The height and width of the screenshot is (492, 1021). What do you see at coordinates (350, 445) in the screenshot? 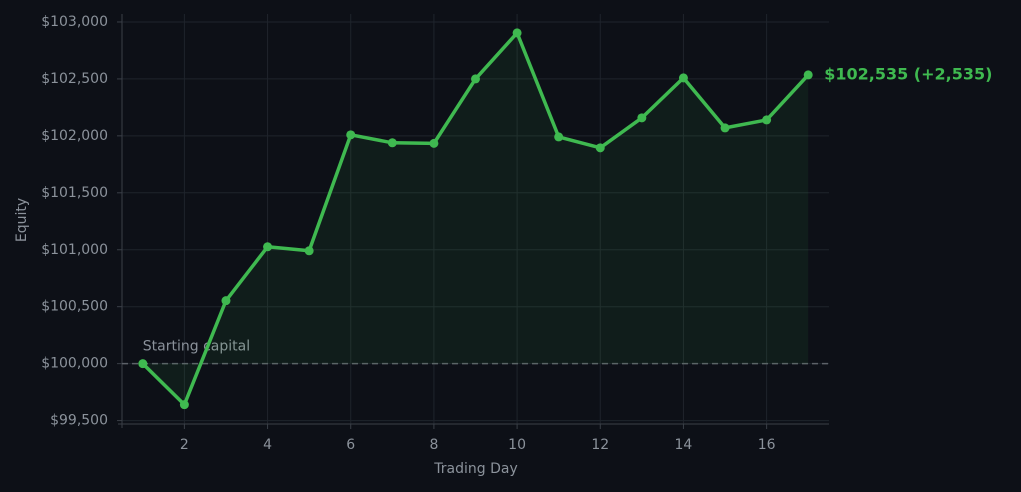
I see `x-tick-label: 6` at bounding box center [350, 445].